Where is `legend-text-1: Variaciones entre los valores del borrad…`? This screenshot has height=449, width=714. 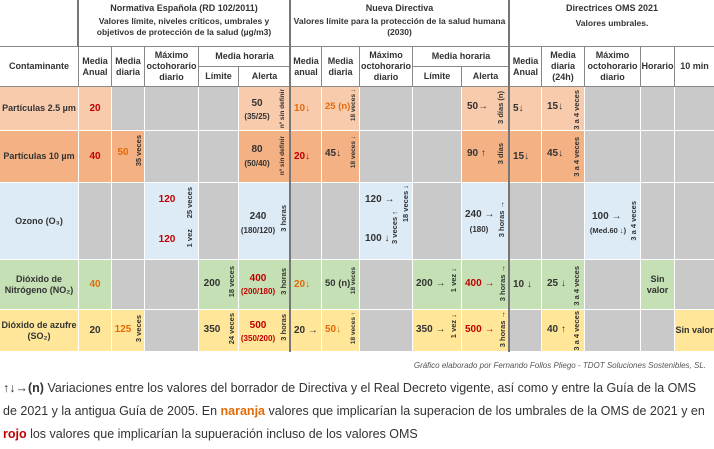 legend-text-1: Variaciones entre los valores del borrad… is located at coordinates (350, 399).